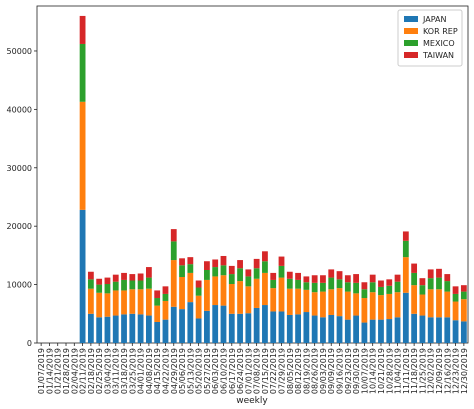 The width and height of the screenshot is (474, 409). Describe the element at coordinates (331, 371) in the screenshot. I see `x-tick-label: 09/09/2019` at that location.